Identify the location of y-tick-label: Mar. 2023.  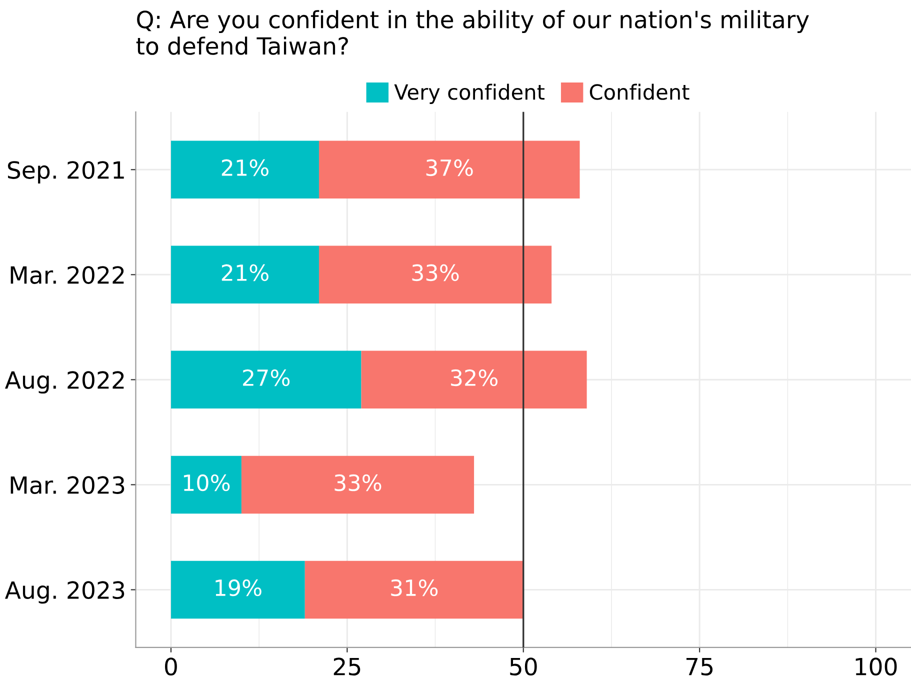
(67, 485).